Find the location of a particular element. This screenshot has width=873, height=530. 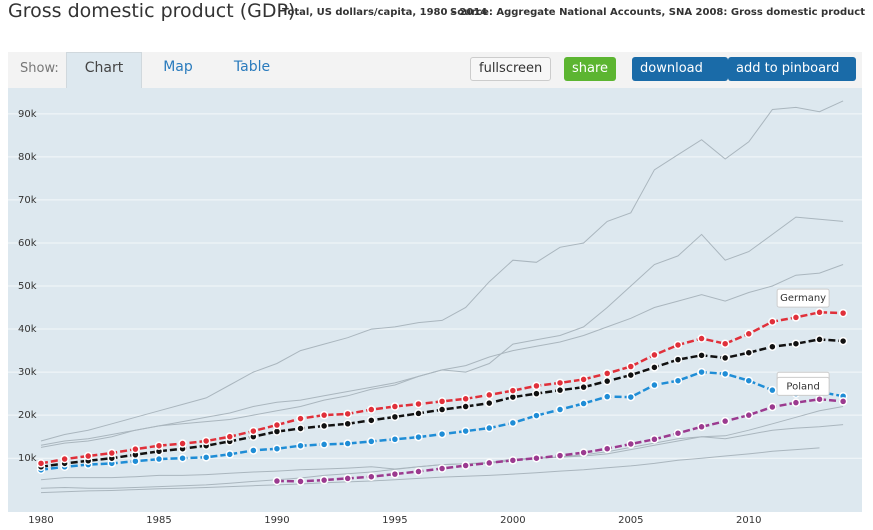

y-tick-label: 60k is located at coordinates (27, 243).